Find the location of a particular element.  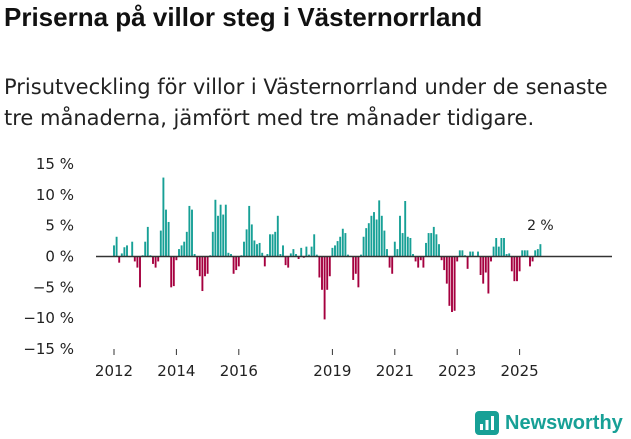

x-tick-label: 2025 is located at coordinates (520, 371).